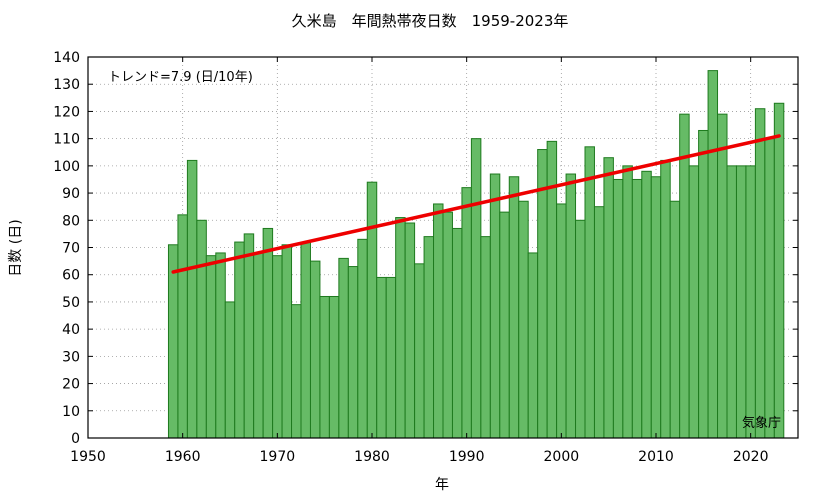  I want to click on x-tick-label: 1950, so click(88, 457).